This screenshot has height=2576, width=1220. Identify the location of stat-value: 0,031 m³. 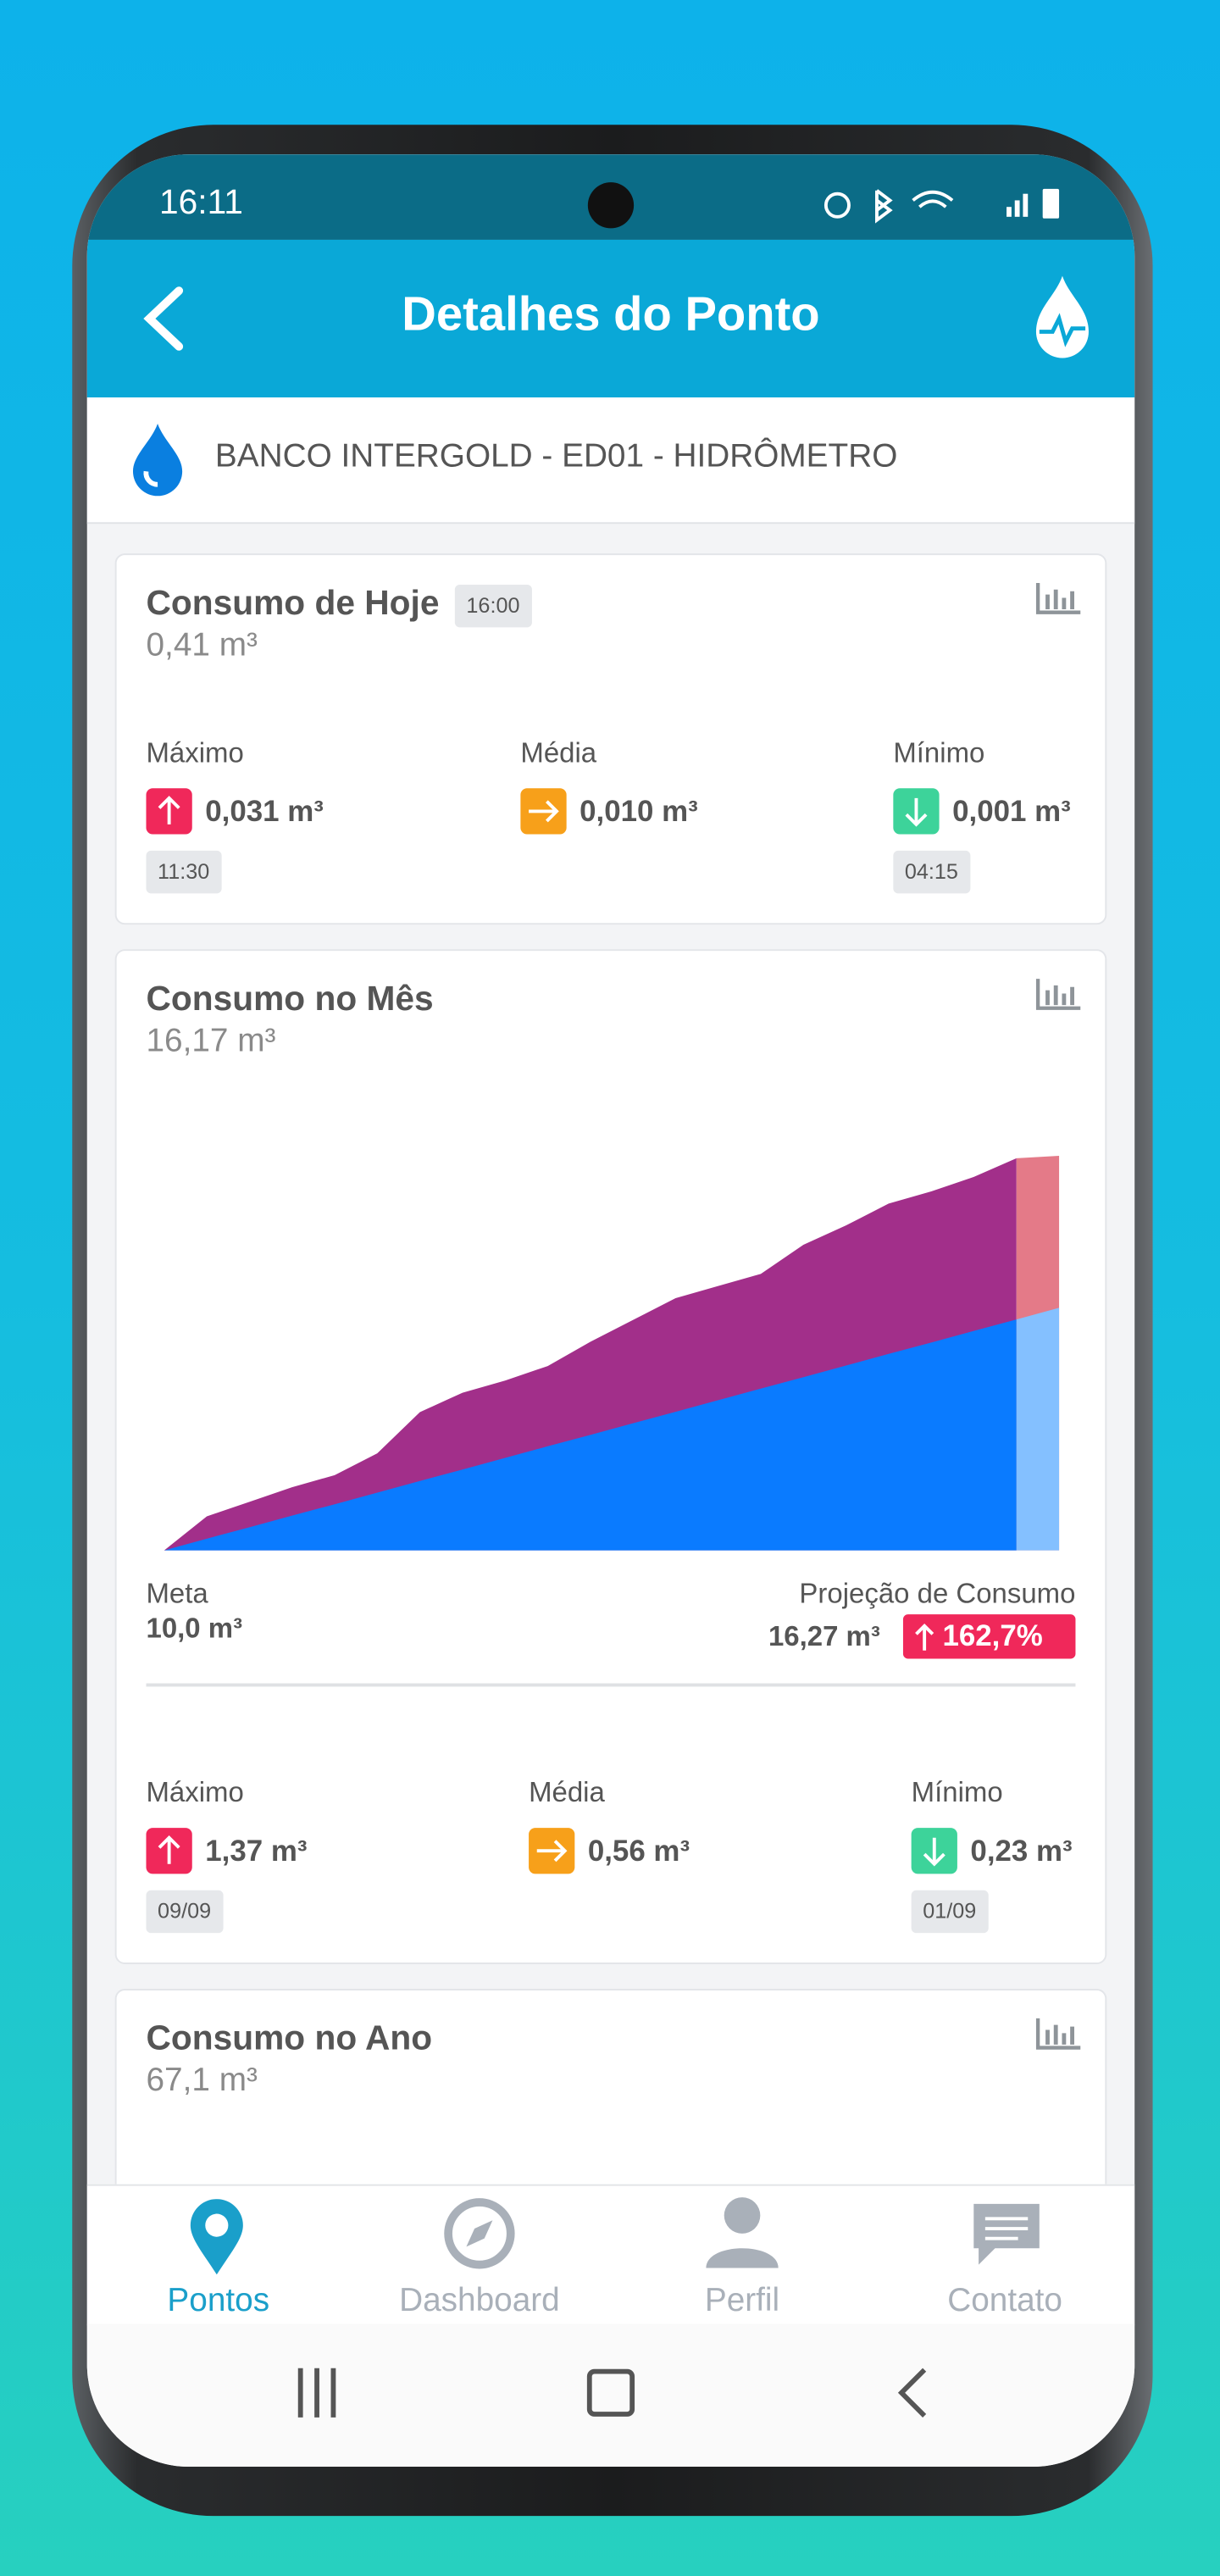
(264, 811).